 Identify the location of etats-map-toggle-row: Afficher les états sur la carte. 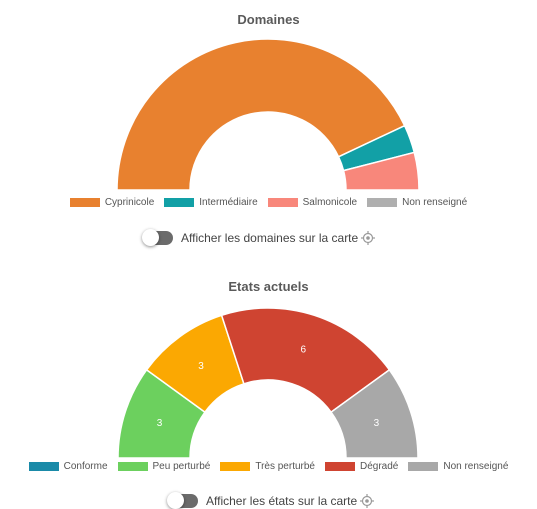
(271, 500).